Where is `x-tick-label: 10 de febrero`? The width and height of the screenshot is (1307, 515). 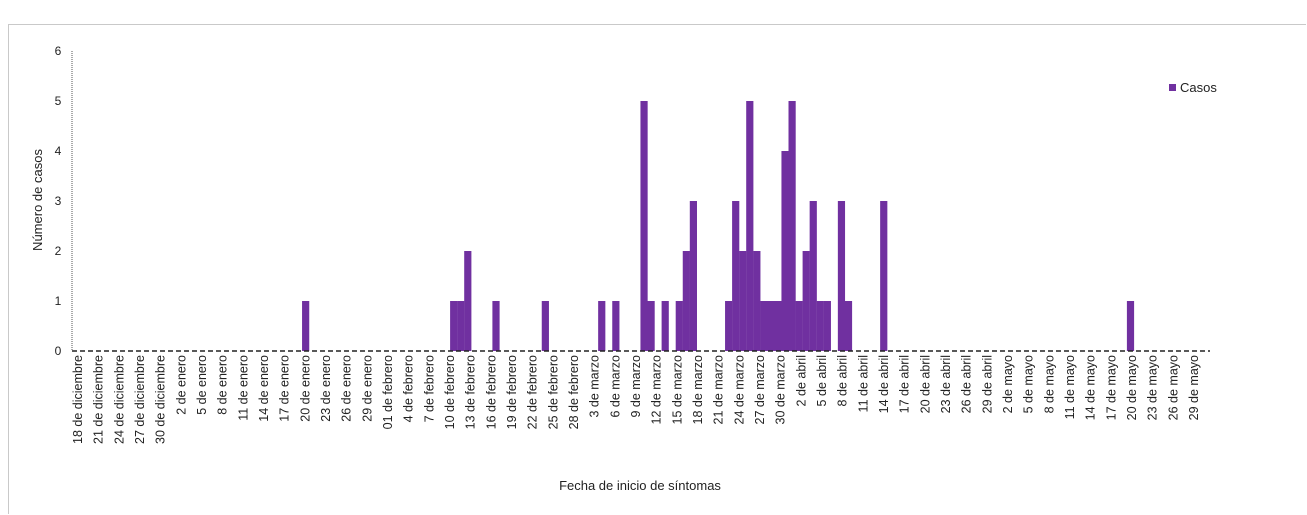
x-tick-label: 10 de febrero is located at coordinates (450, 392).